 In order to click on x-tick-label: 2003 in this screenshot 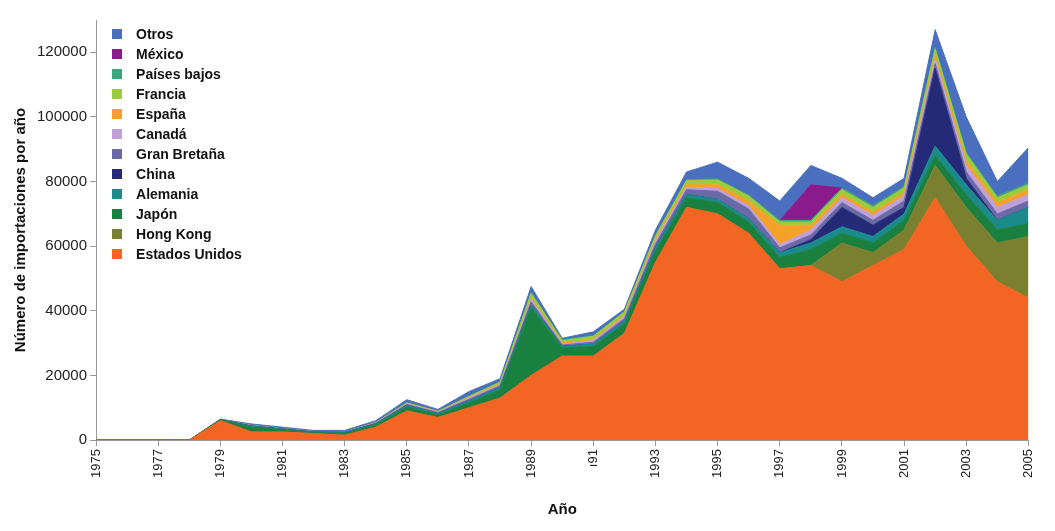, I will do `click(965, 463)`.